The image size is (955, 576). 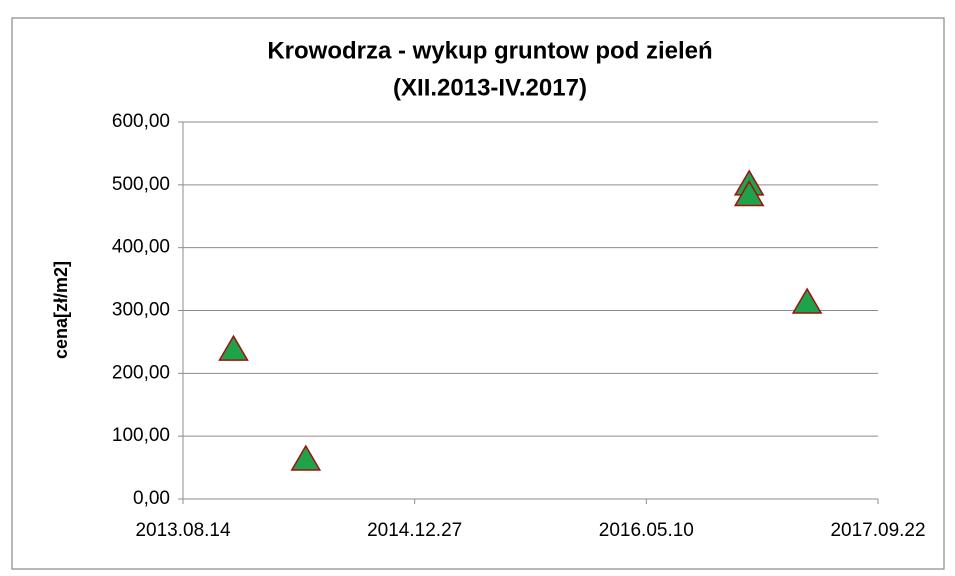 I want to click on y-tick-label: 100,00, so click(x=141, y=435).